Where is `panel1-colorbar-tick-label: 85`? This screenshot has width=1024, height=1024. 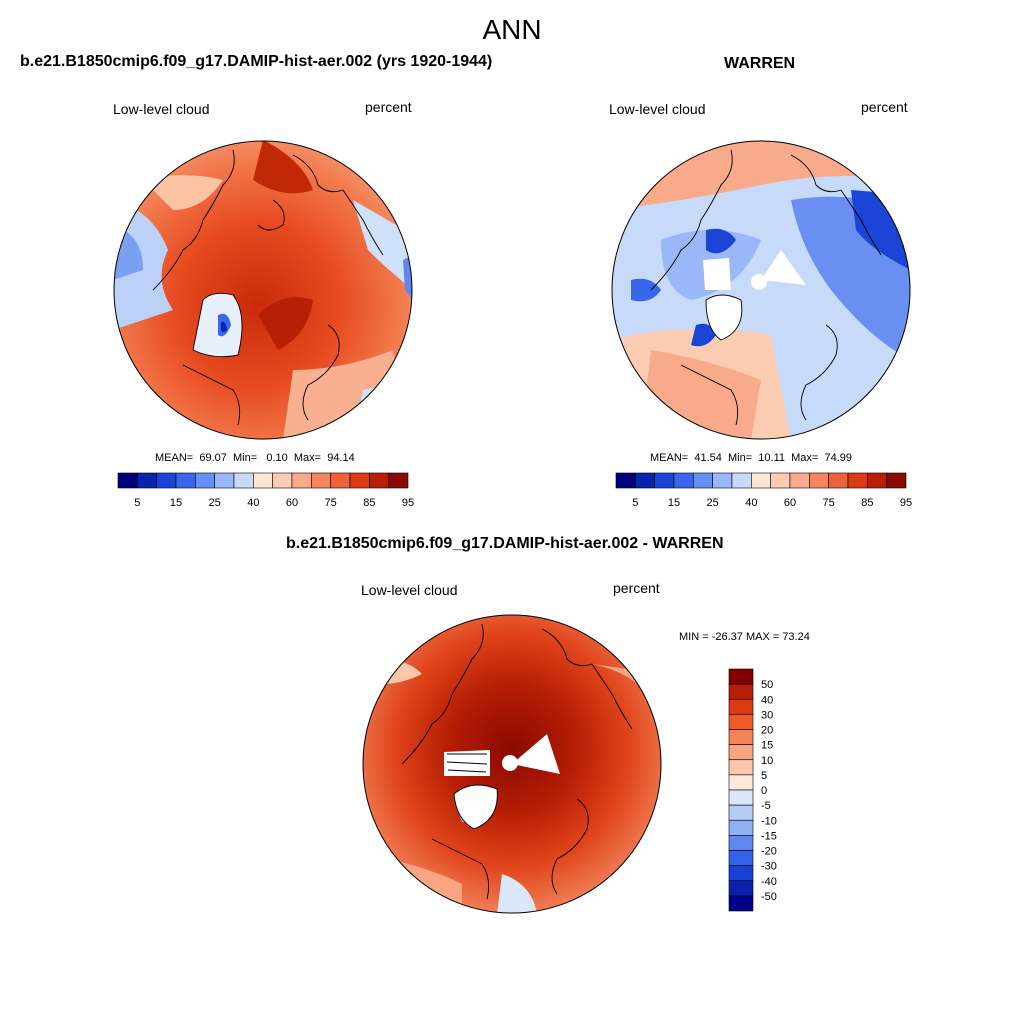
panel1-colorbar-tick-label: 85 is located at coordinates (369, 503).